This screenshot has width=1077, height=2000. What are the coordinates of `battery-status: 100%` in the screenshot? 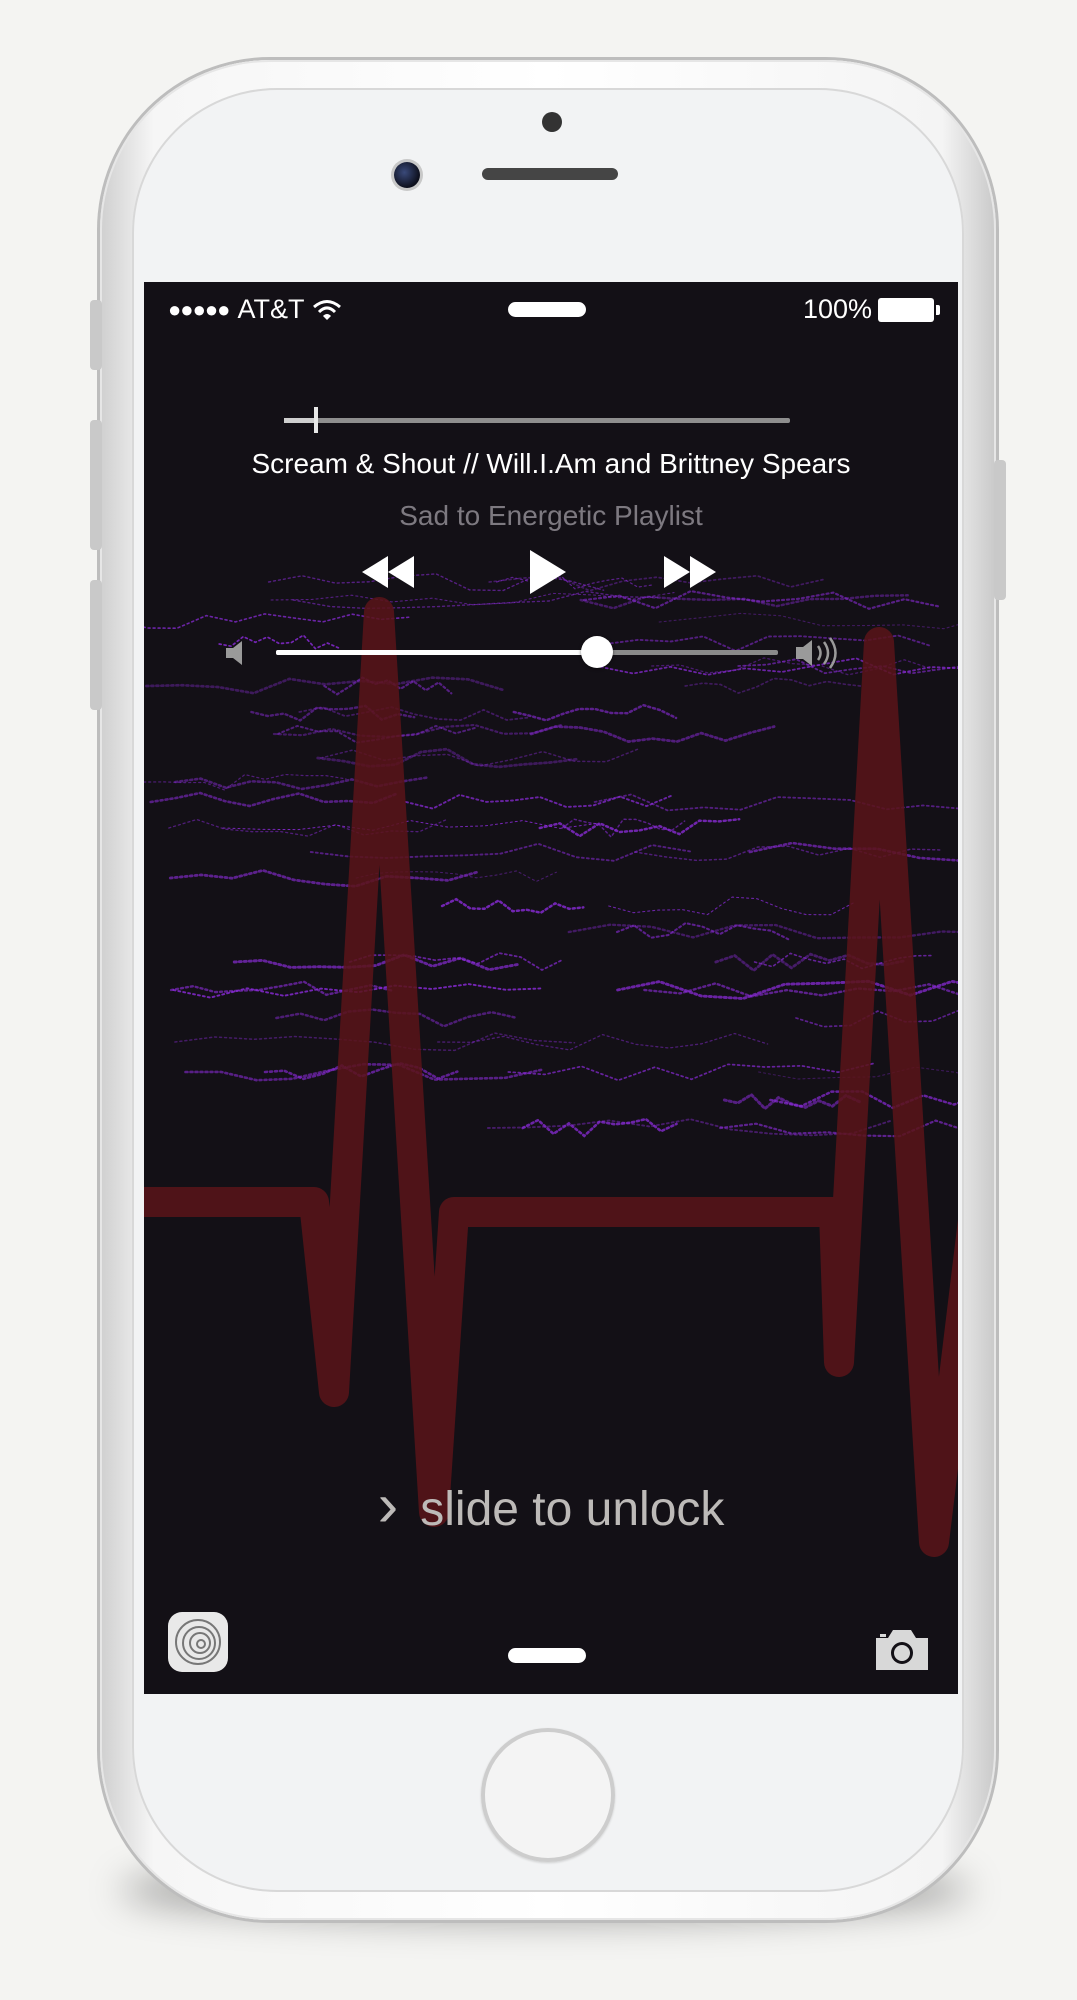 It's located at (871, 309).